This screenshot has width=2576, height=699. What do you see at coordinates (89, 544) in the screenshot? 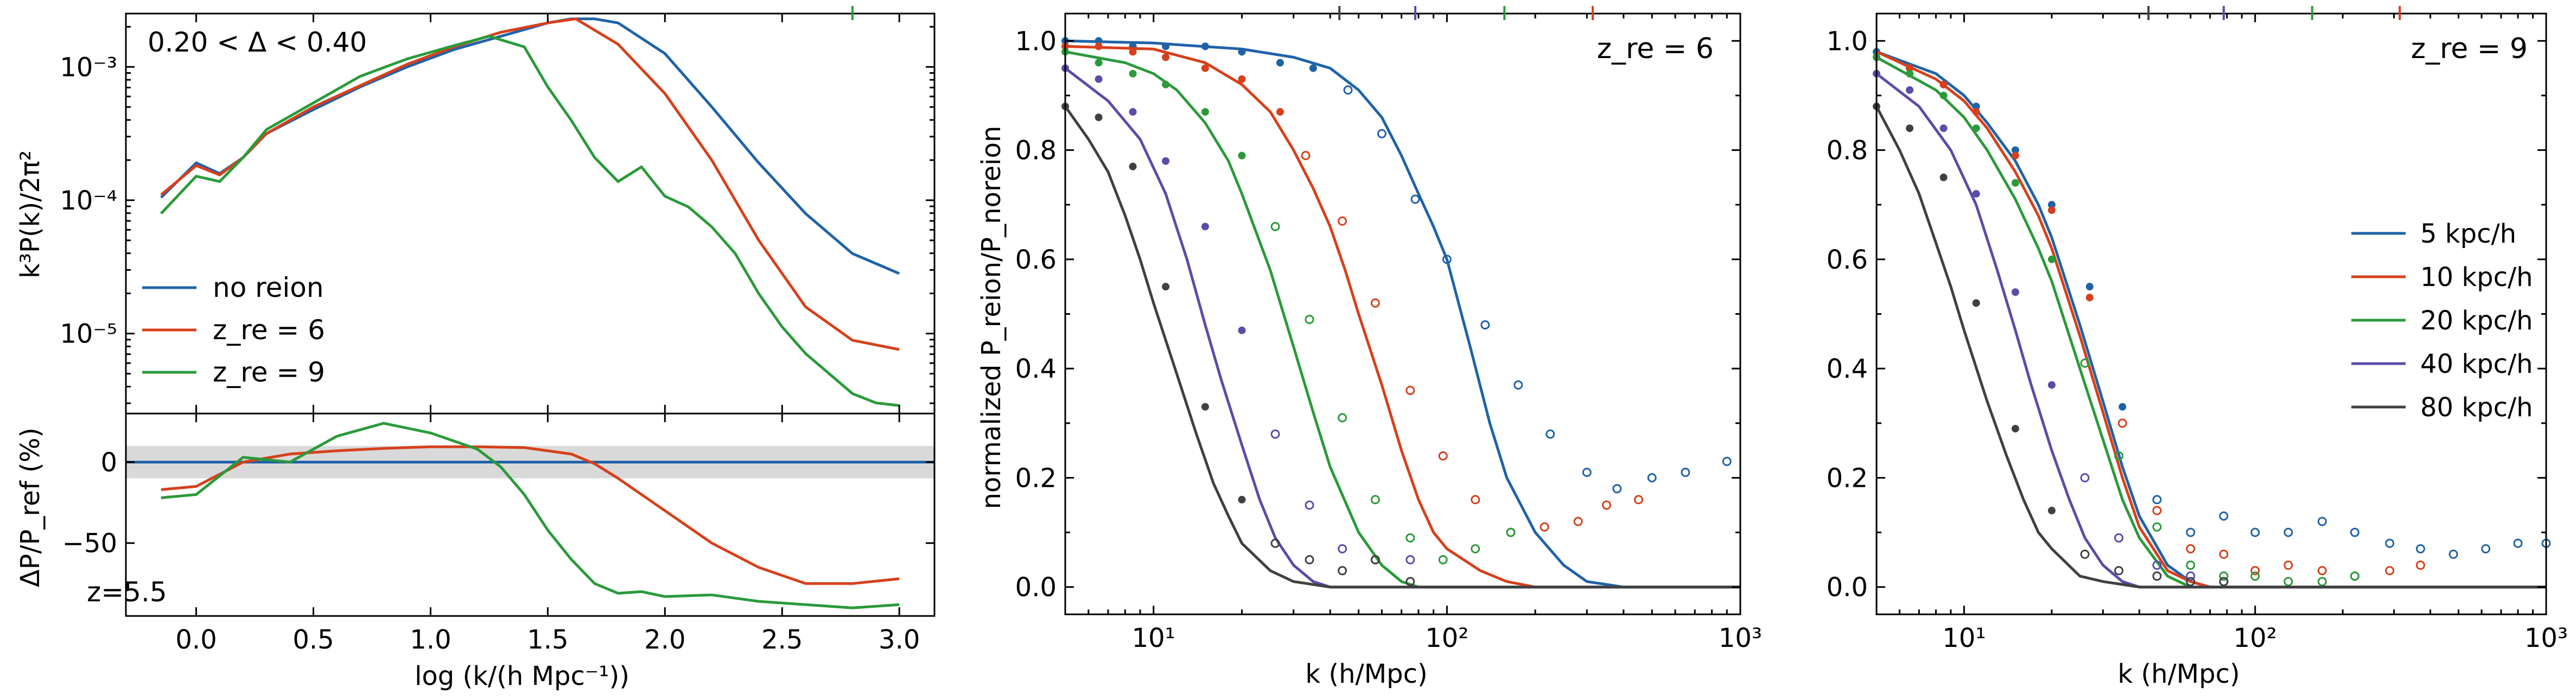
I see `relative-difference-y-tick-label: −50` at bounding box center [89, 544].